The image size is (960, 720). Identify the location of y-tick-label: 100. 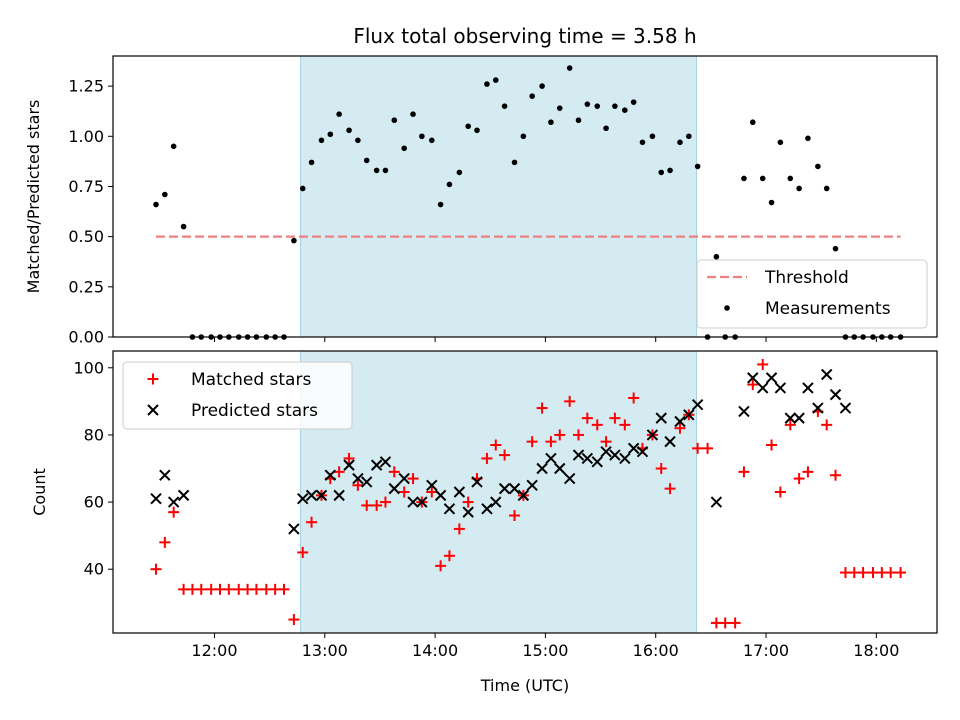
(88, 367).